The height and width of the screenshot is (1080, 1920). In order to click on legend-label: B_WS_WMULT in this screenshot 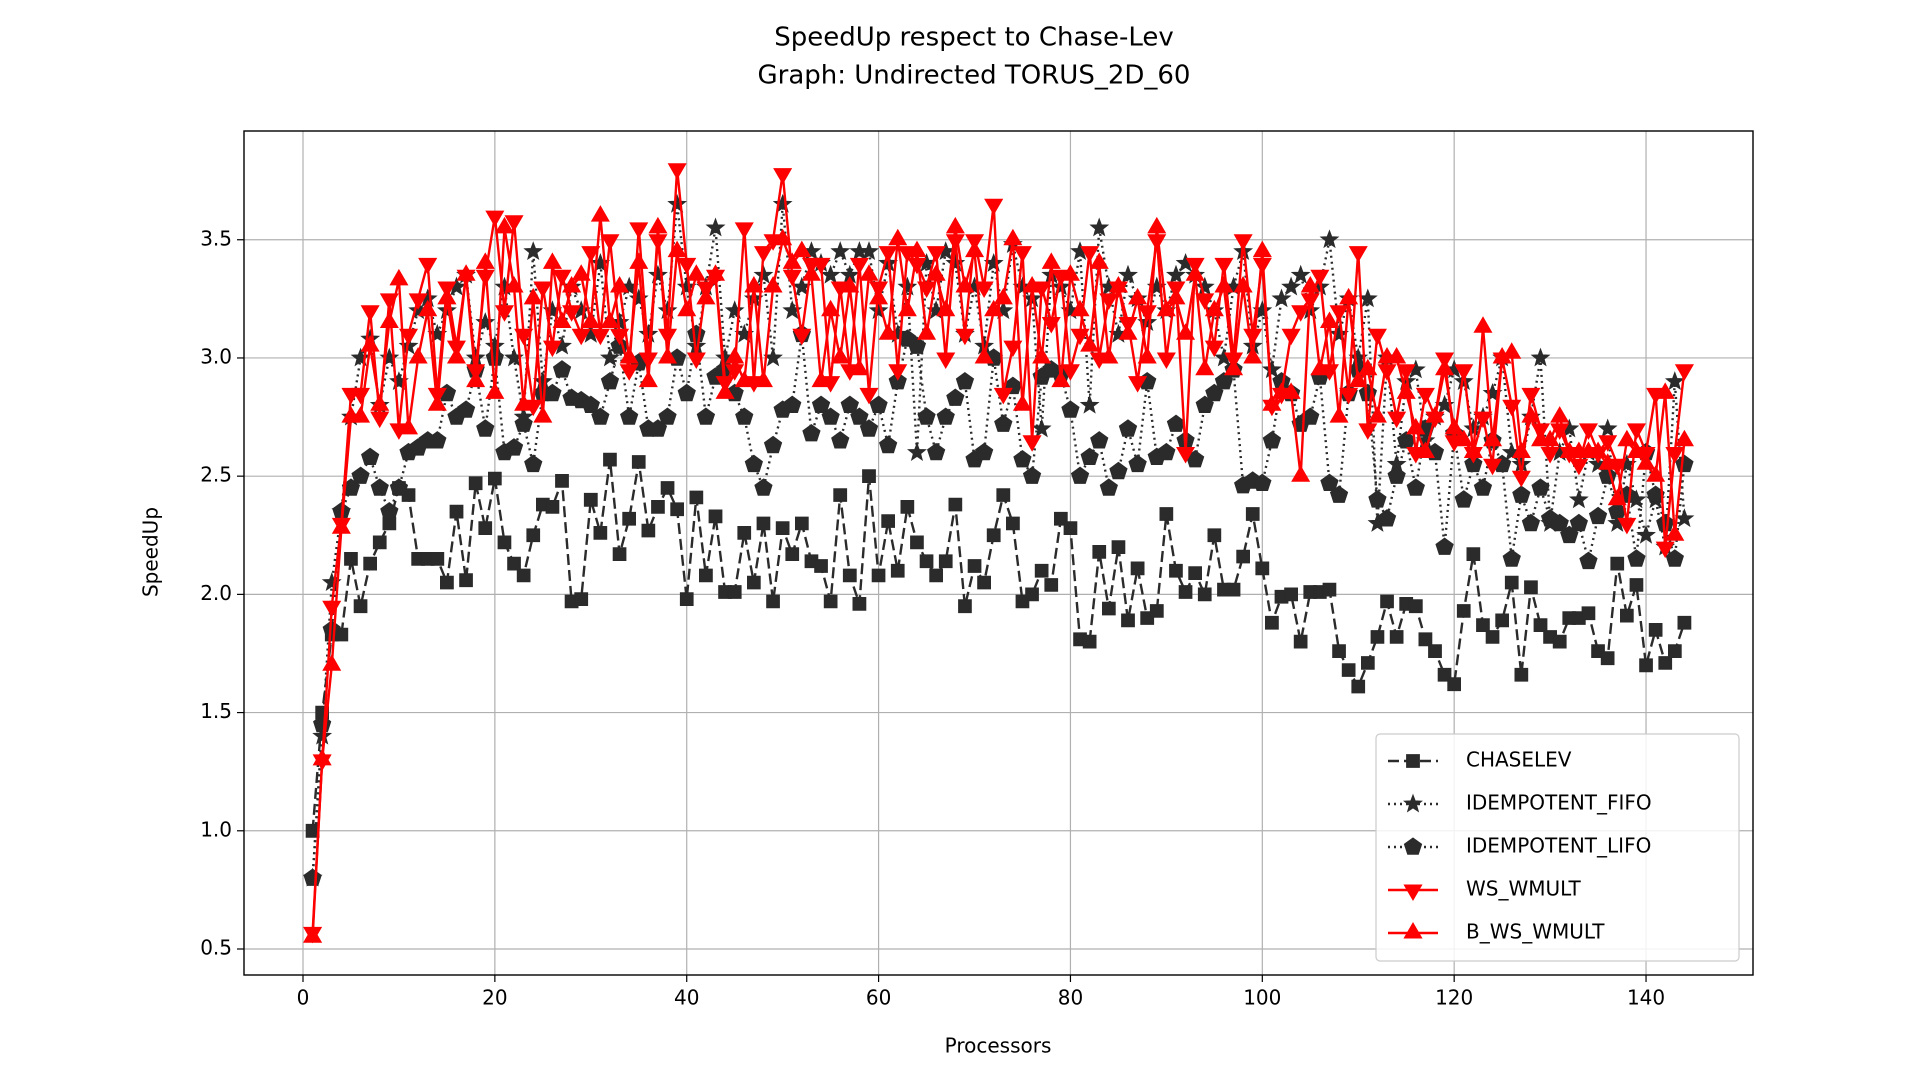, I will do `click(1535, 932)`.